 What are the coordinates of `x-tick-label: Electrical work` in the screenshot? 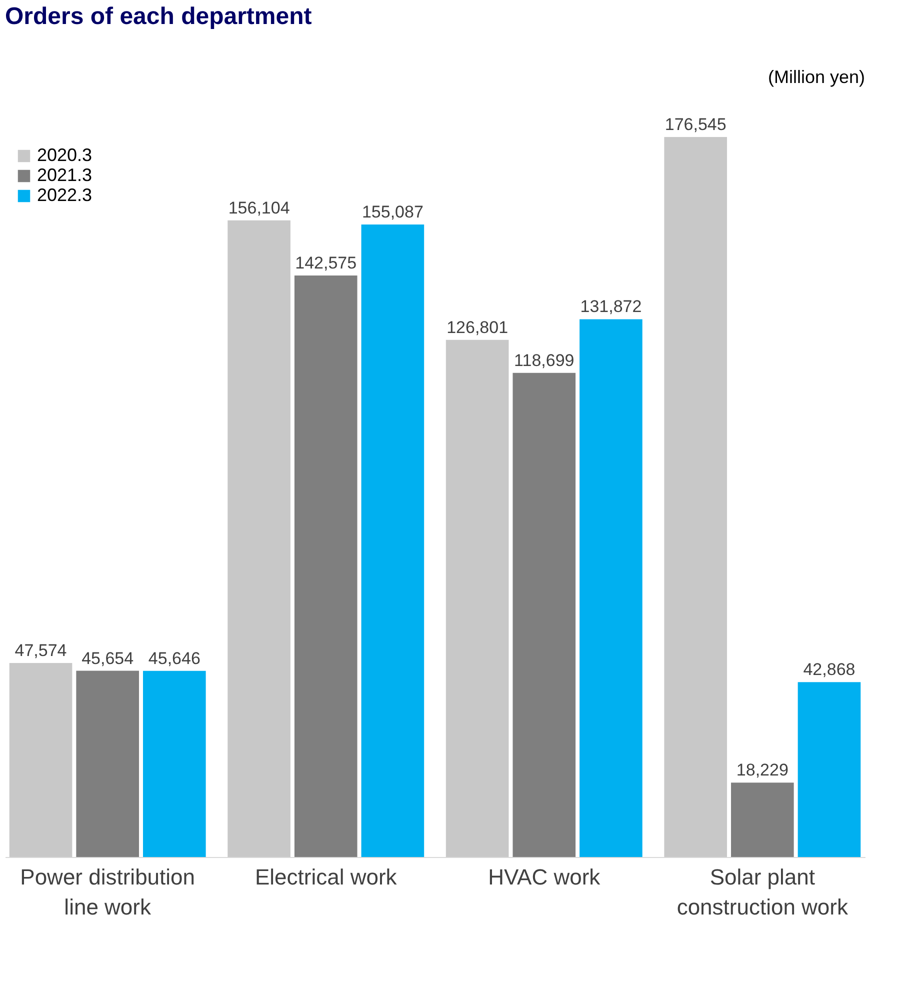 It's located at (326, 877).